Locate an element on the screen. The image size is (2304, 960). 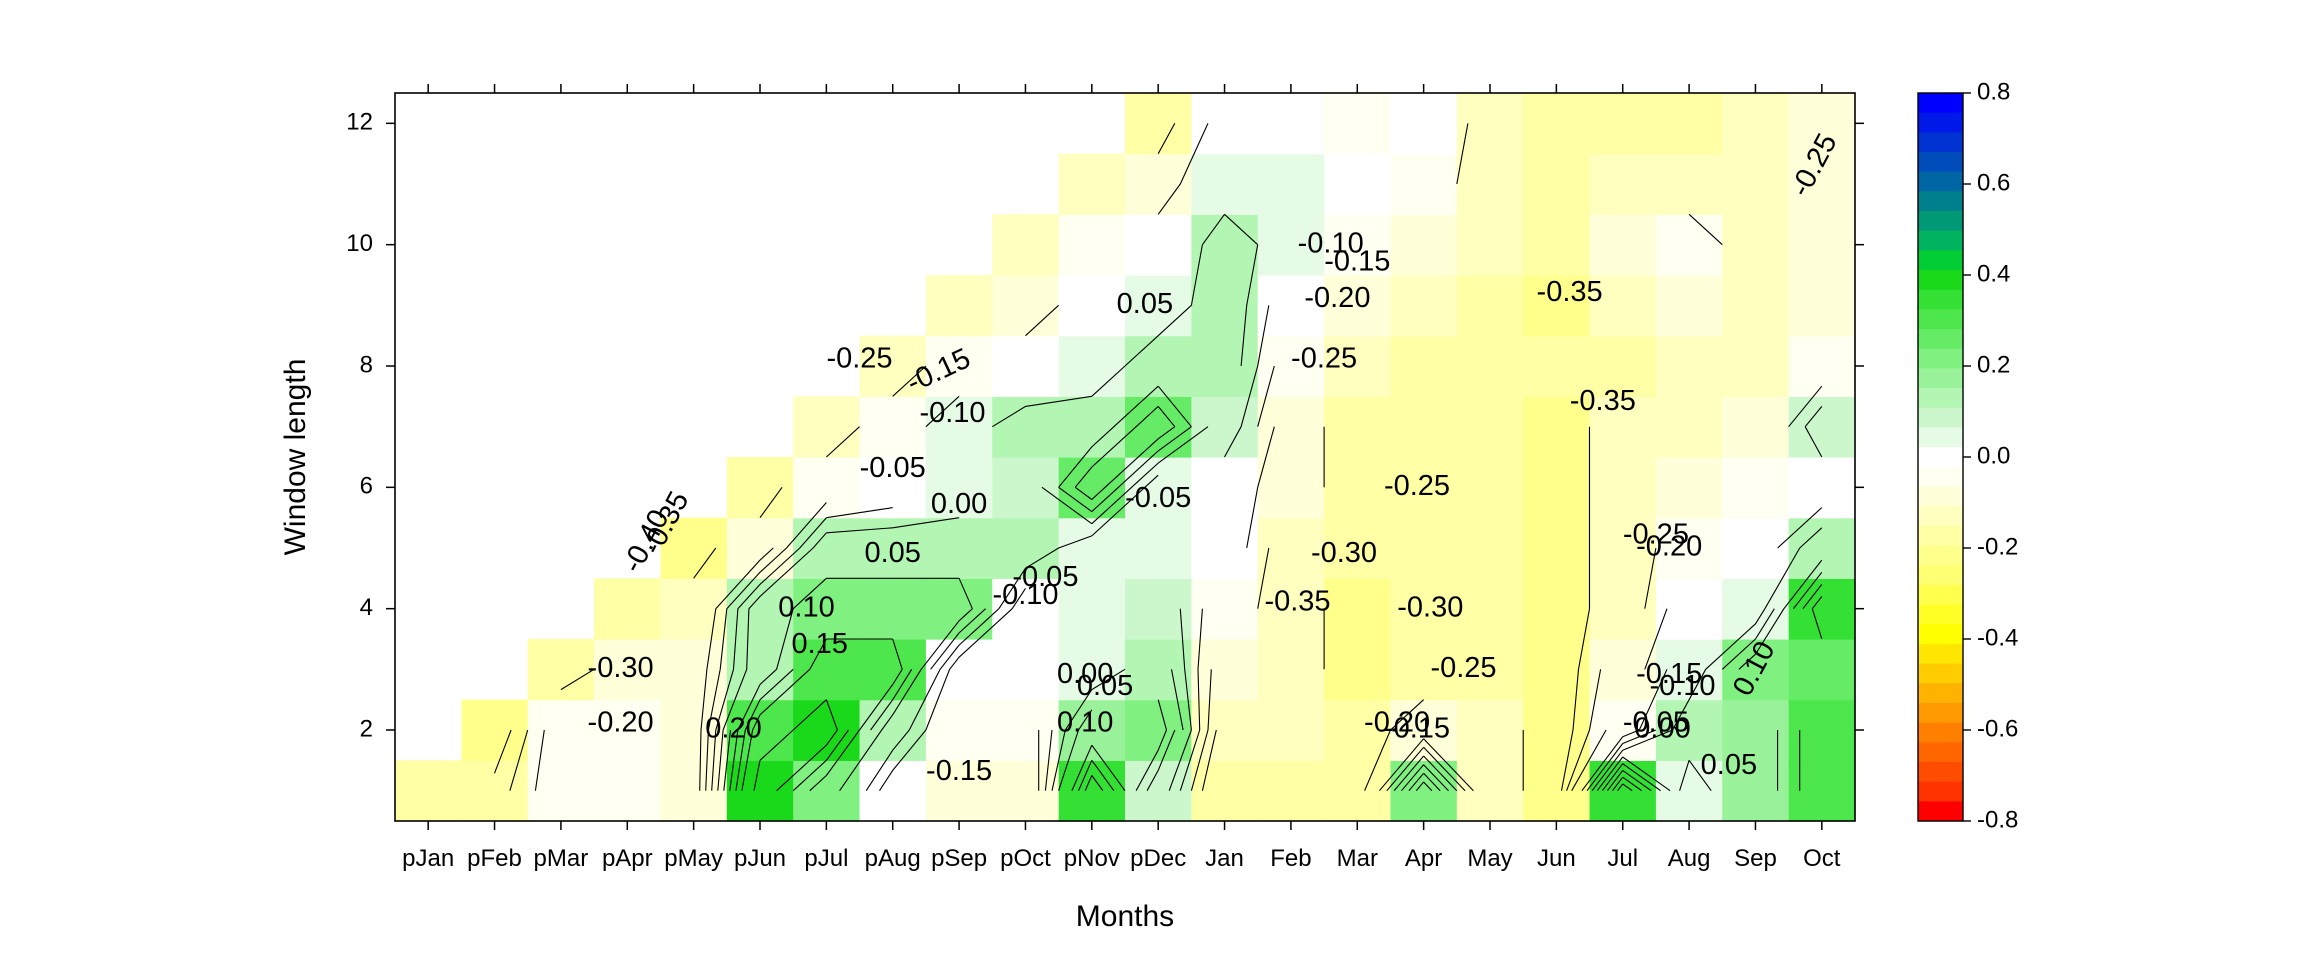
y-tick-label: 12 is located at coordinates (359, 122).